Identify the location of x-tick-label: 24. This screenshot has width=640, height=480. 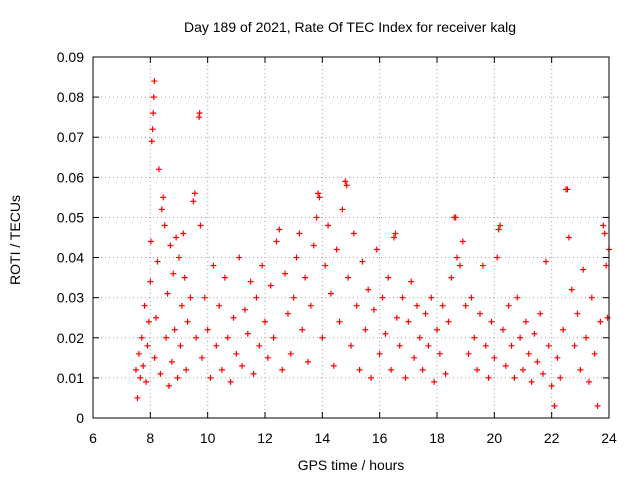
(609, 438).